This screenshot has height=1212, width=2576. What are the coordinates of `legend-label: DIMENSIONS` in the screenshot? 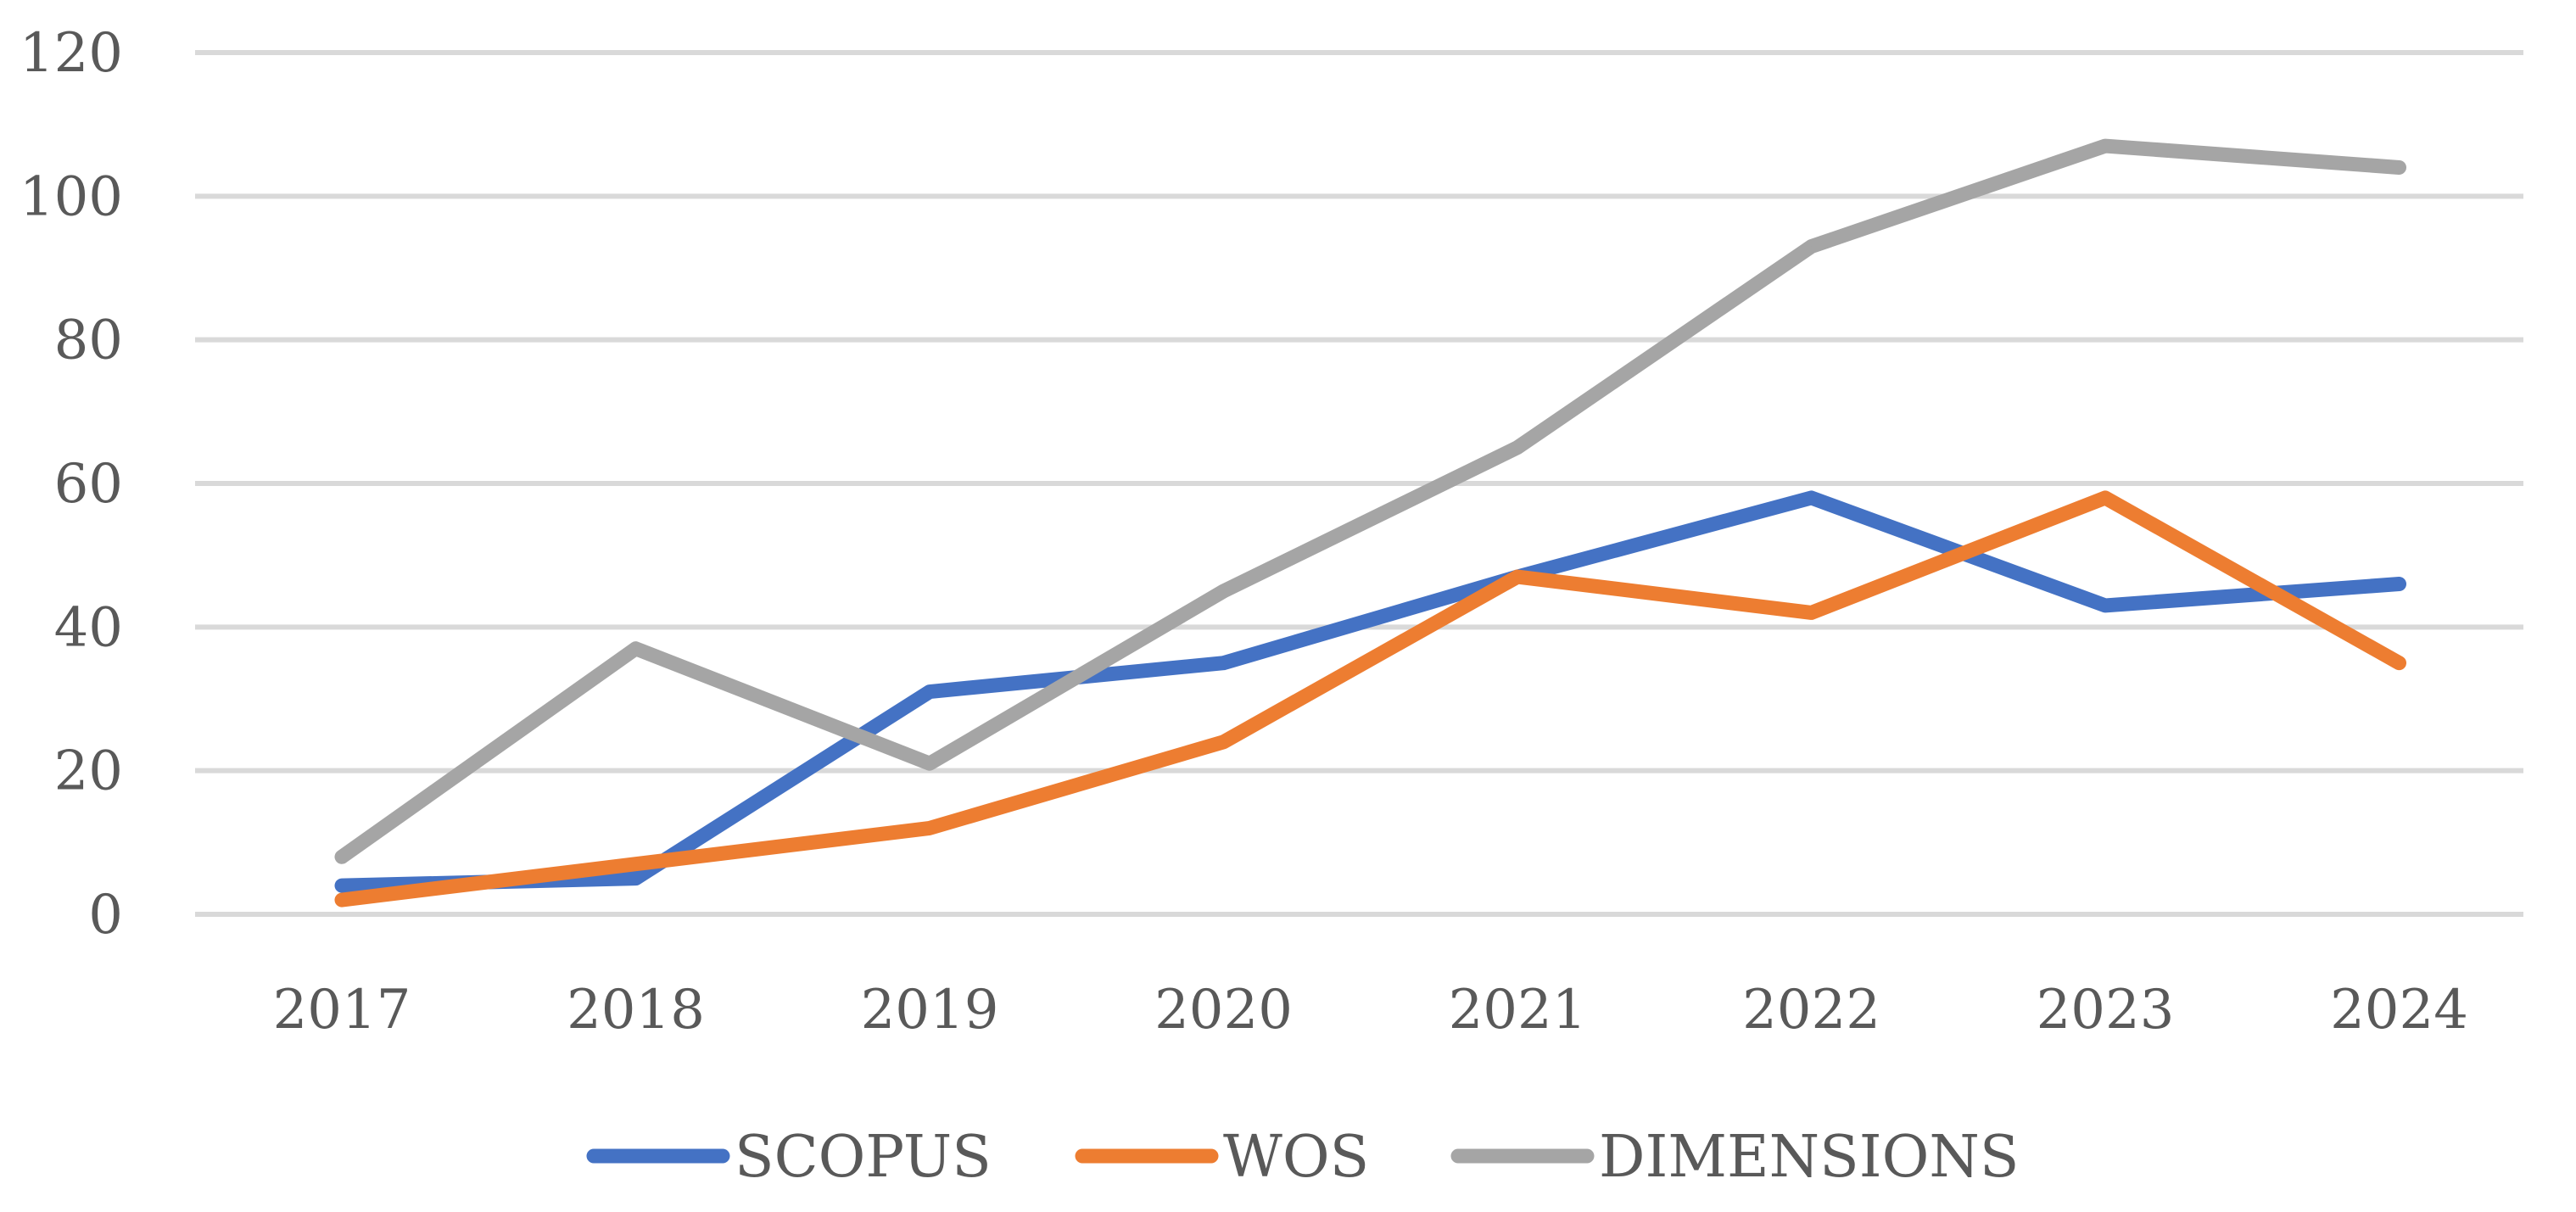 It's located at (1809, 1157).